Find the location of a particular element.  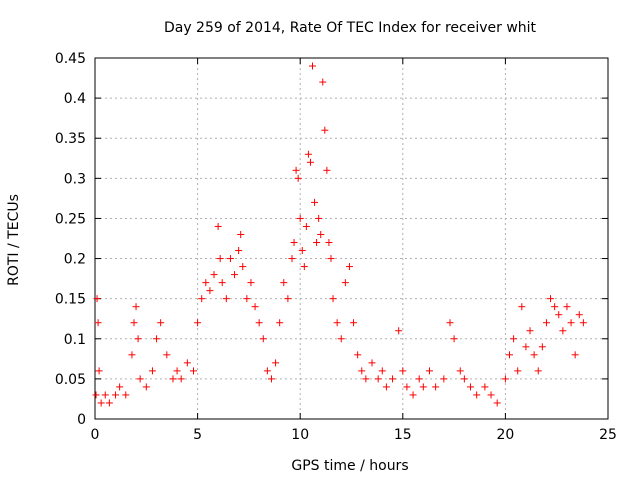

y-tick-label: 0.05 is located at coordinates (70, 380).